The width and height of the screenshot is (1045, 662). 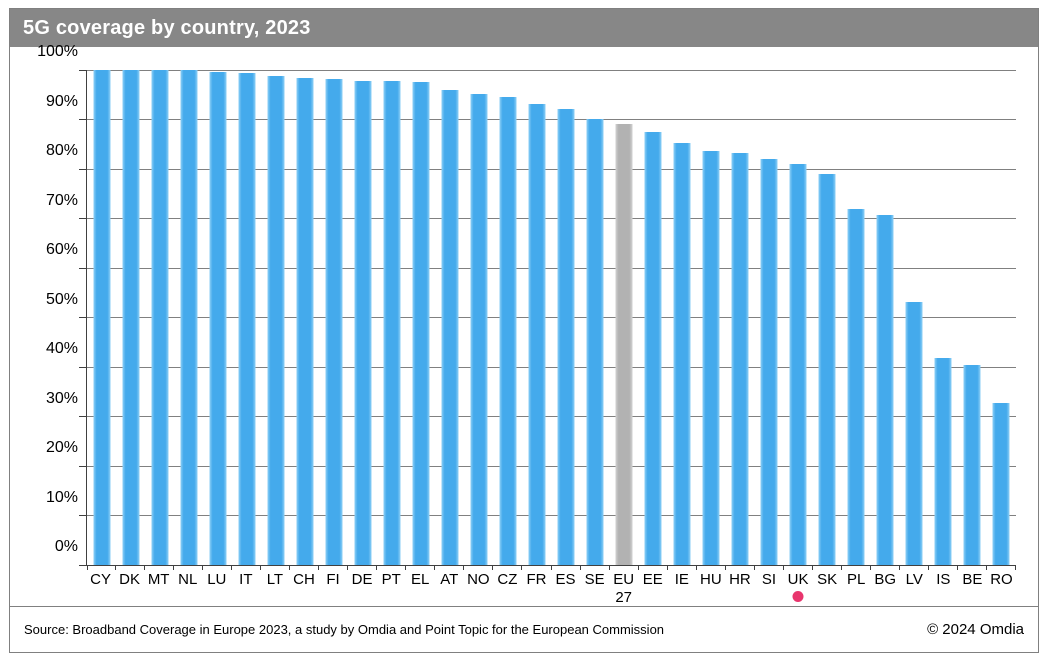 What do you see at coordinates (66, 546) in the screenshot?
I see `y-axis-label: 0%` at bounding box center [66, 546].